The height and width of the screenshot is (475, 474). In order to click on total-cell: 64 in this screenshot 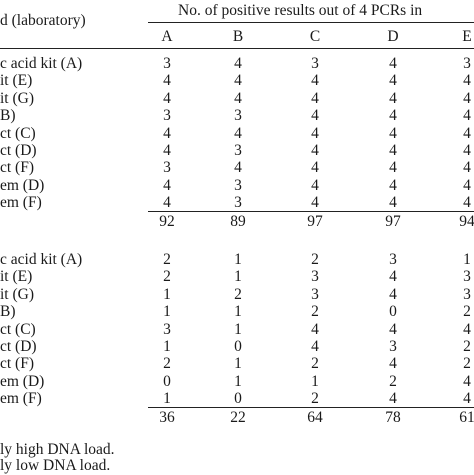, I will do `click(315, 417)`.